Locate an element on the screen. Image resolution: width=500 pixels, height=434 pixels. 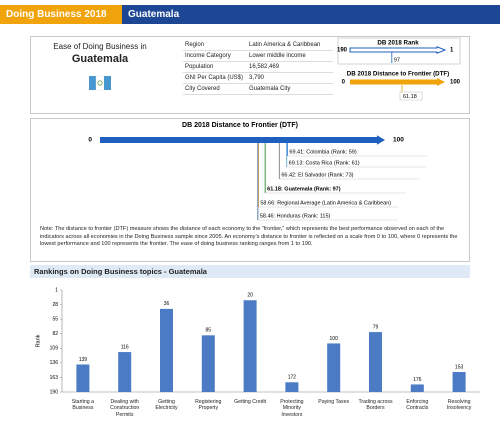
economy-title: Guatemala is located at coordinates (154, 14).